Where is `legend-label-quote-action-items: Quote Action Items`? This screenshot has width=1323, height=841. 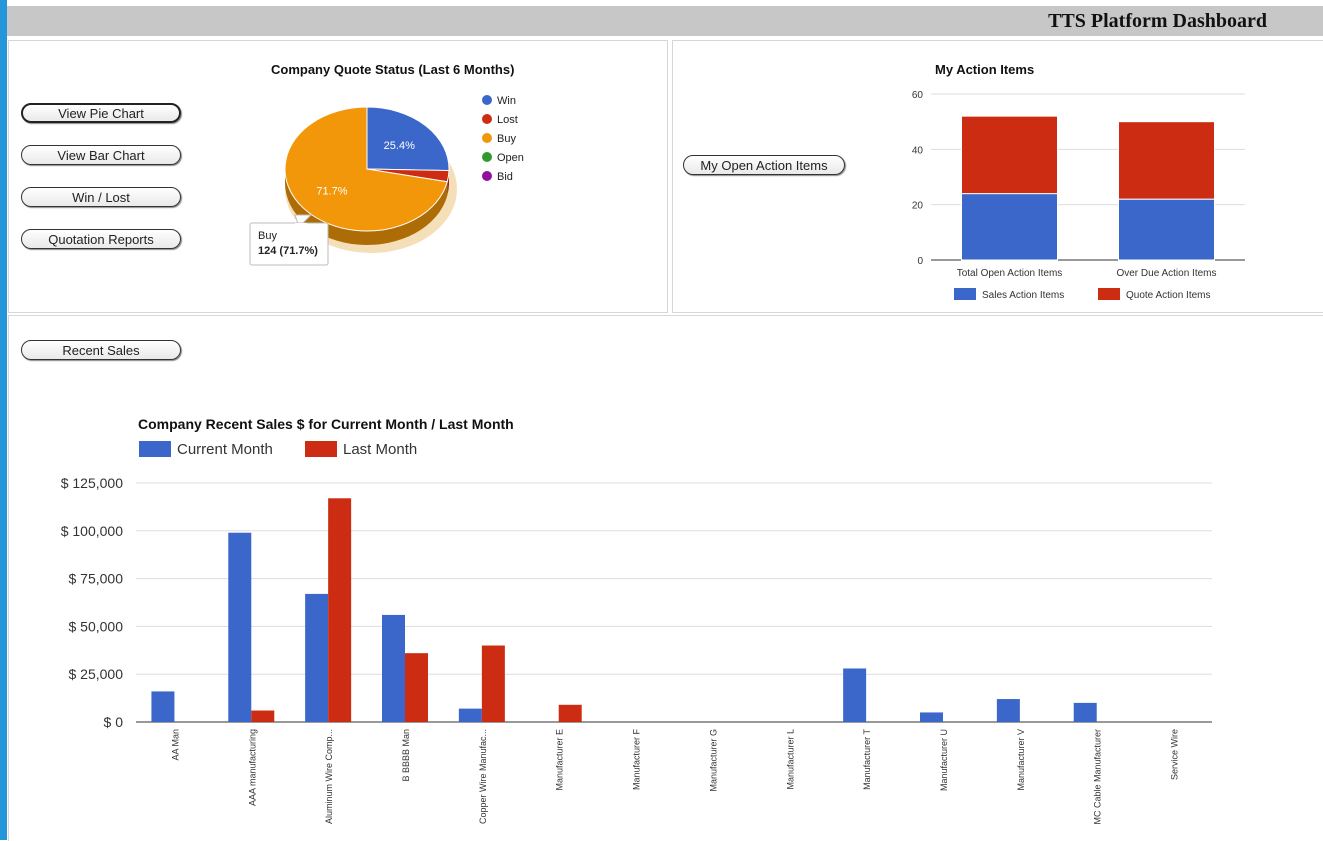
legend-label-quote-action-items: Quote Action Items is located at coordinates (1168, 295).